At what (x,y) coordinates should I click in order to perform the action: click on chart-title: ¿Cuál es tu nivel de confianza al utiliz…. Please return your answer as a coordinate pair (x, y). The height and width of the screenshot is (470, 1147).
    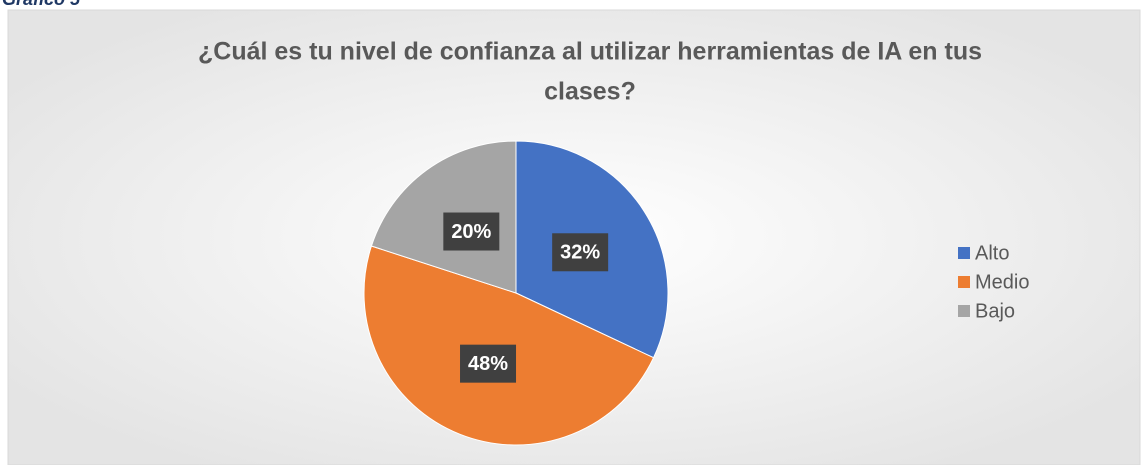
    Looking at the image, I should click on (590, 52).